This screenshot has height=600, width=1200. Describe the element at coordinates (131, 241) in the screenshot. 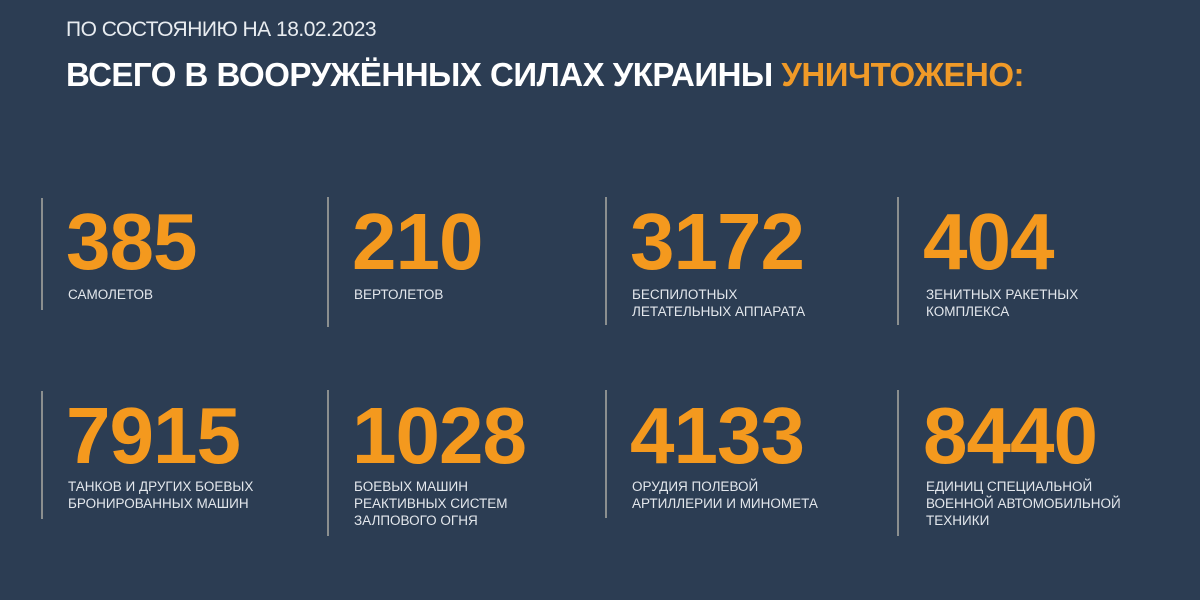

I see `stat-value: 385` at that location.